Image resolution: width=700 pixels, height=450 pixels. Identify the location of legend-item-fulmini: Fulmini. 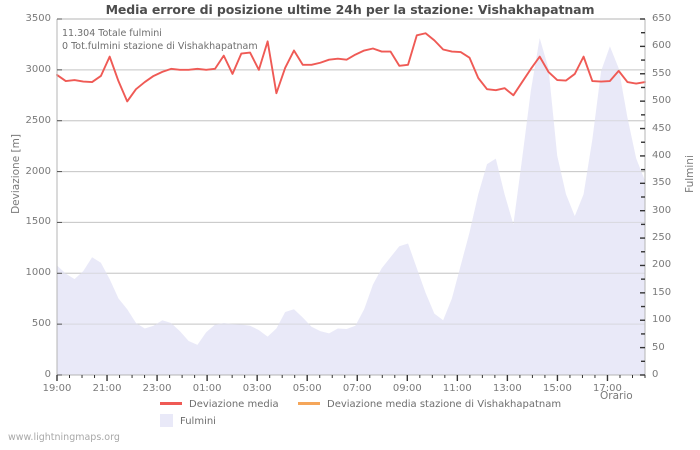
(188, 421).